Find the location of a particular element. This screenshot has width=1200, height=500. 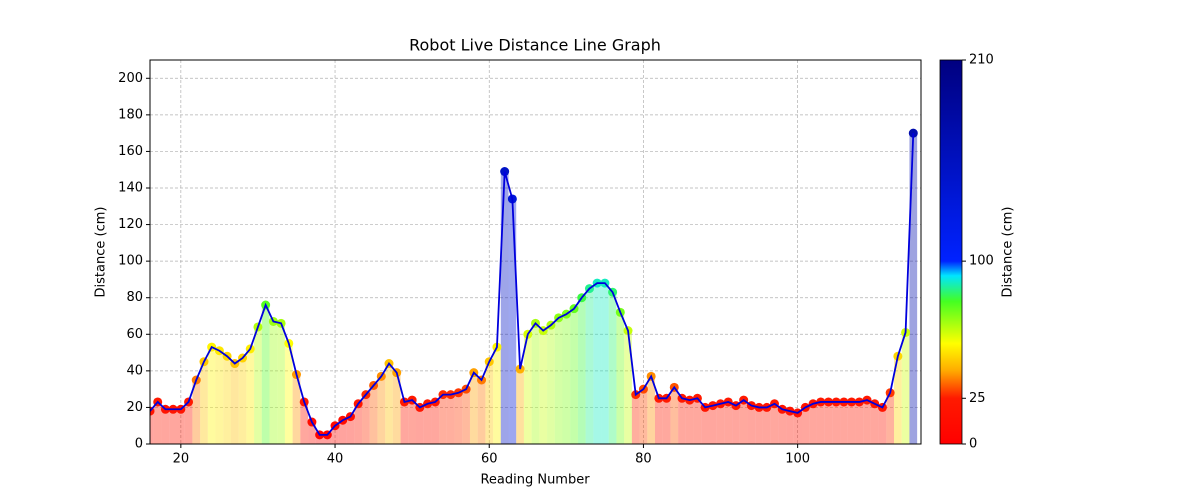

y-tick-label: 160 is located at coordinates (130, 151).